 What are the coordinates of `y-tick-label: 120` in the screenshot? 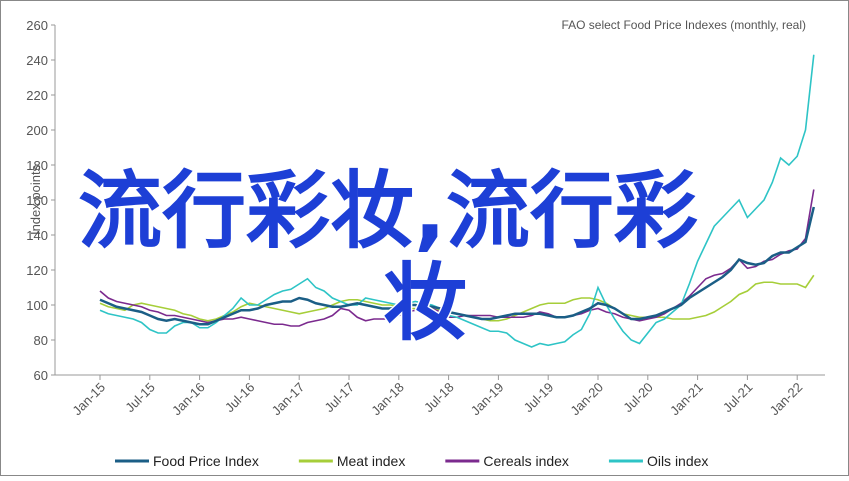 It's located at (37, 270).